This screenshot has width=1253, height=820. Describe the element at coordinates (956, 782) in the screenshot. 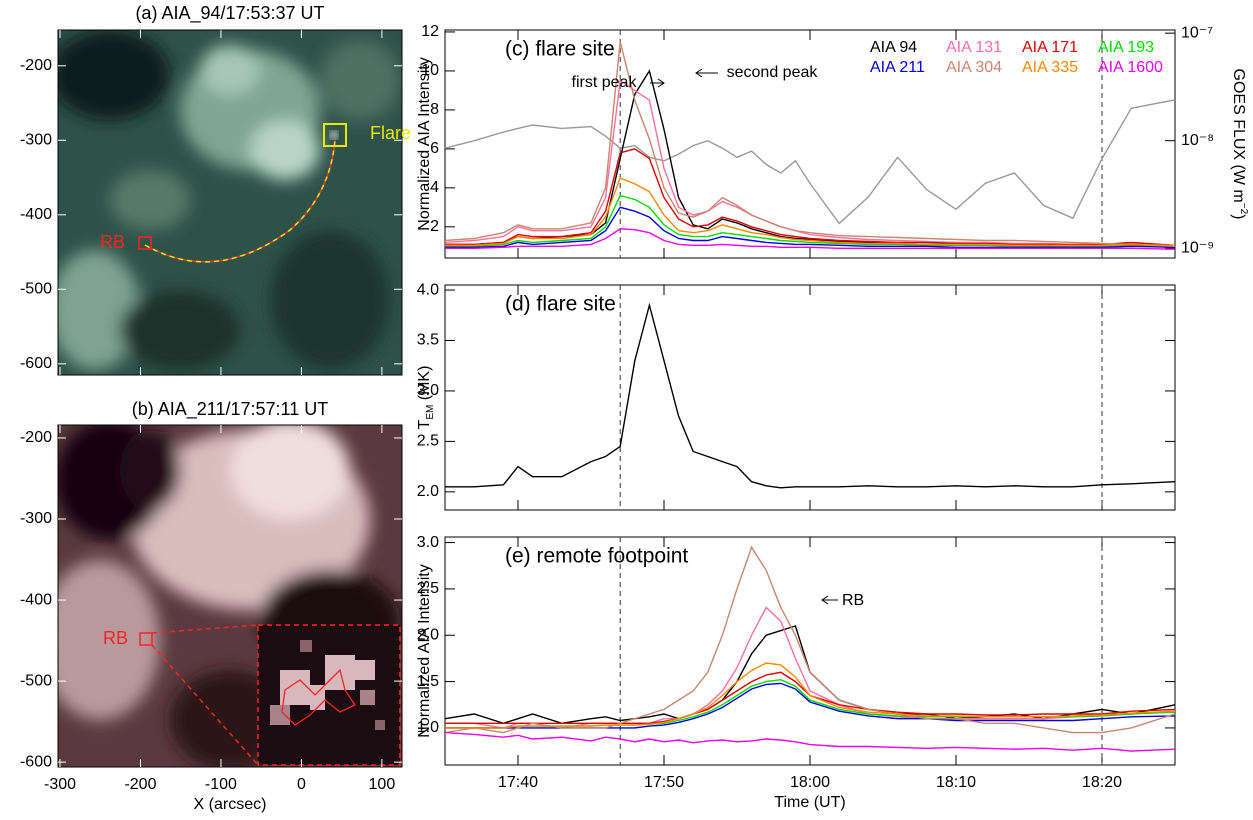

I see `x-tick-label: 18:10` at that location.